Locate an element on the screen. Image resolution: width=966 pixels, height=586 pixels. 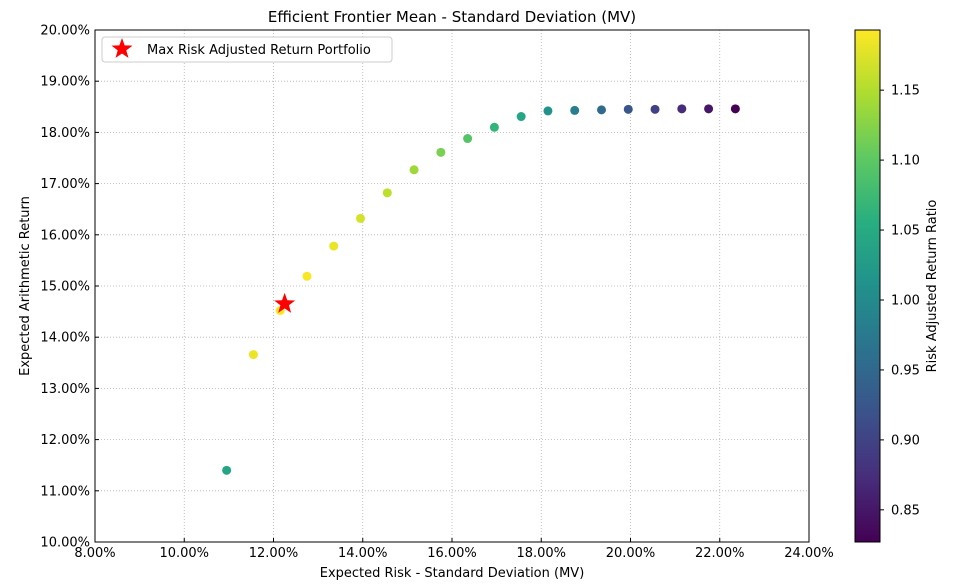
x-tick-label: 20.00% is located at coordinates (631, 553).